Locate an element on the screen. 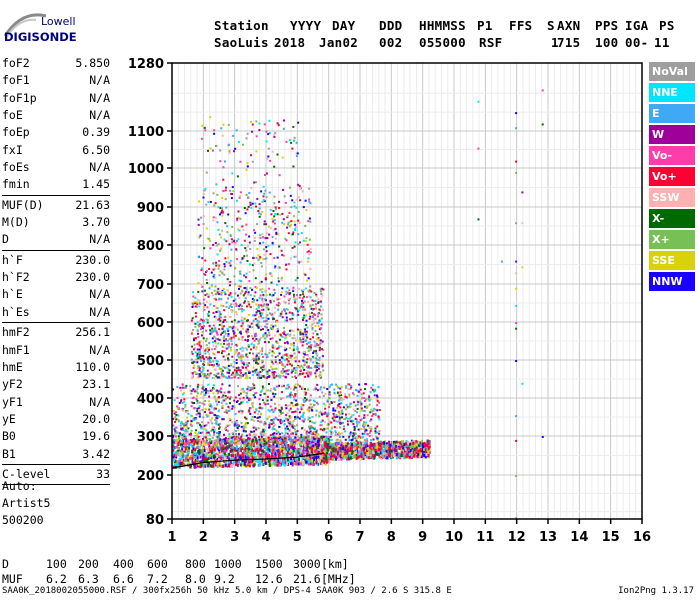 The width and height of the screenshot is (700, 600). auto-artist: Artist5 is located at coordinates (26, 503).